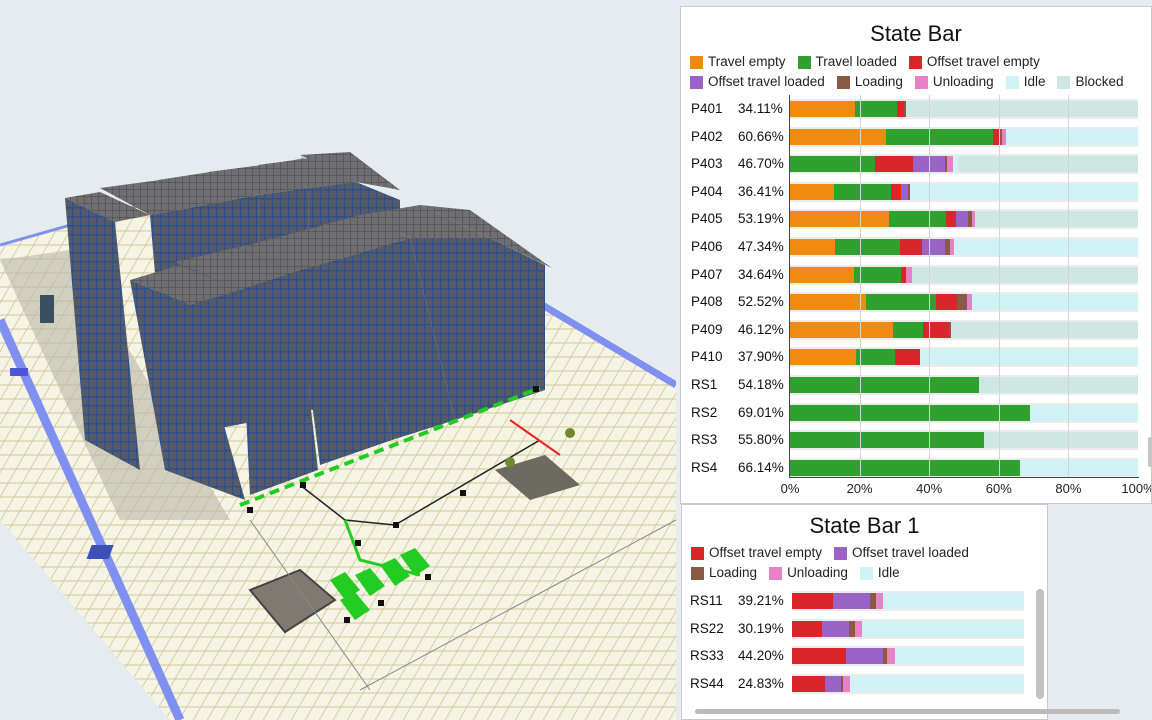 This screenshot has height=720, width=1152. I want to click on row-percentage: 60.66%, so click(761, 136).